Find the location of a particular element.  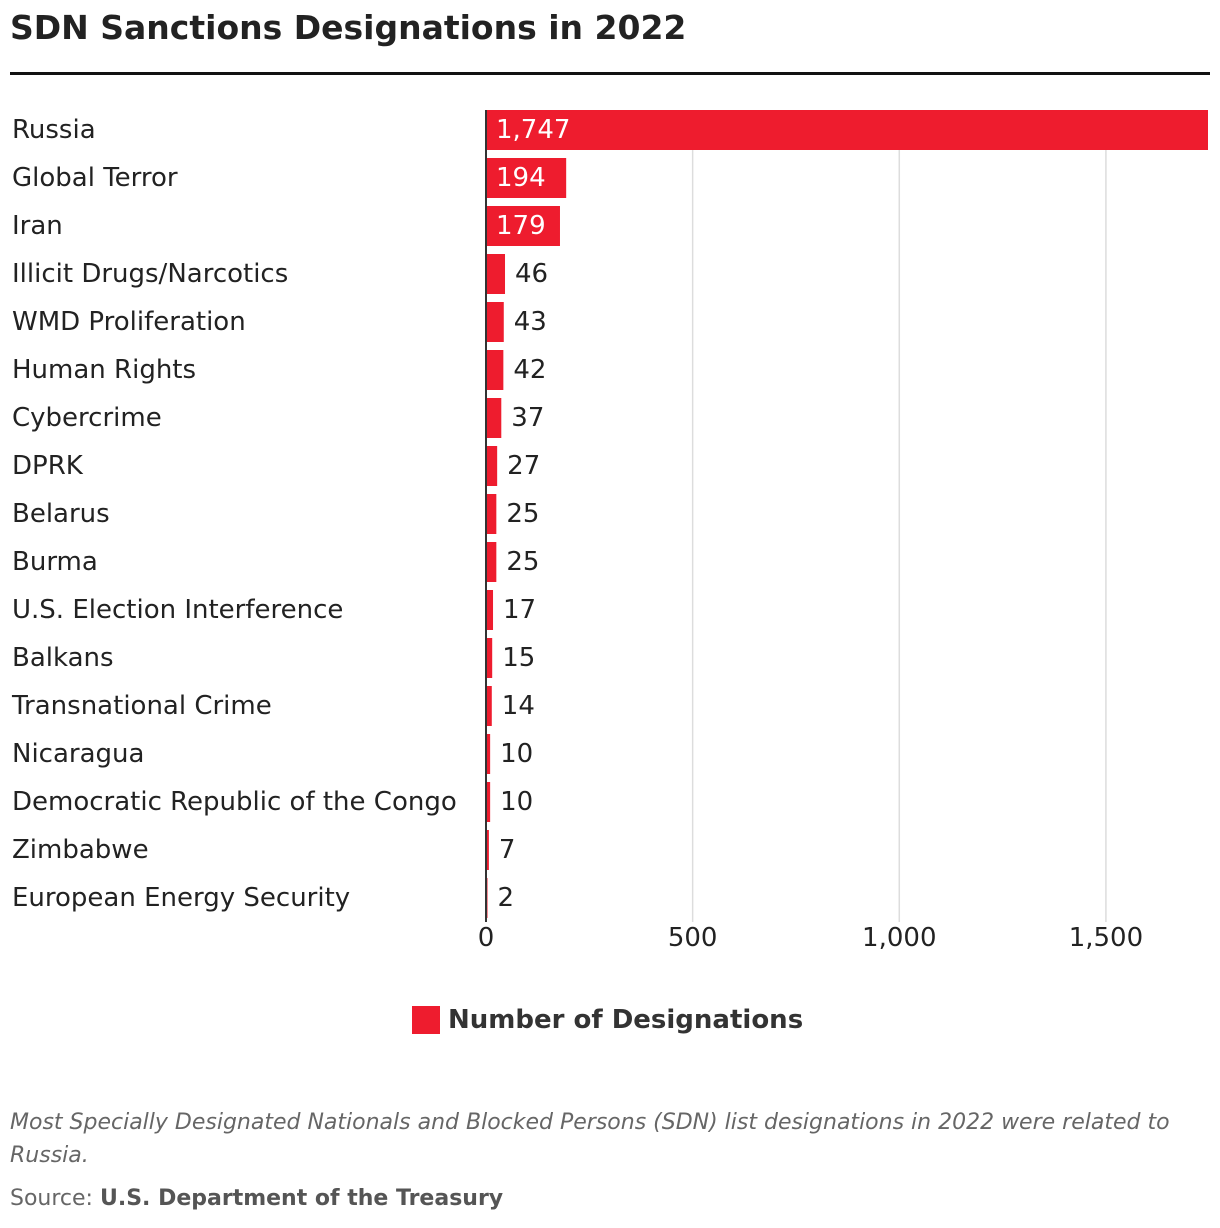

legend-swatch is located at coordinates (426, 1020).